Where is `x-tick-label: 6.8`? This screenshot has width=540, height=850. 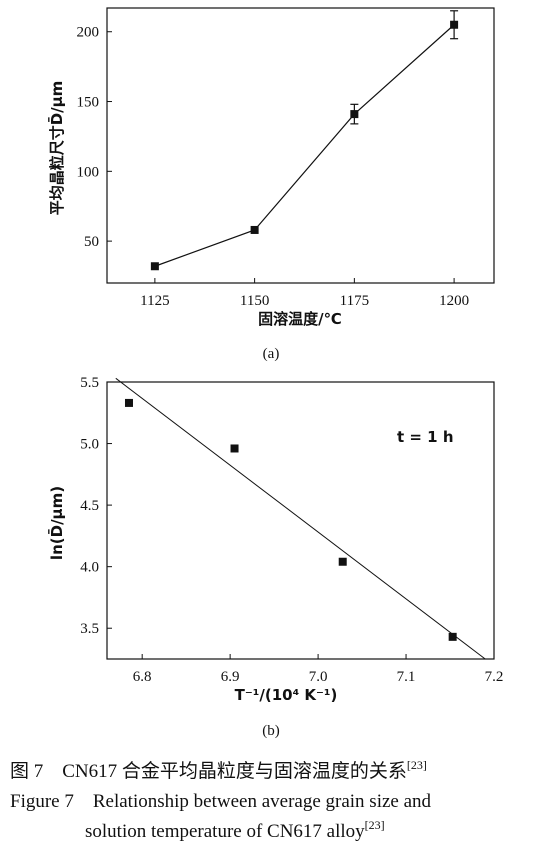 x-tick-label: 6.8 is located at coordinates (142, 677).